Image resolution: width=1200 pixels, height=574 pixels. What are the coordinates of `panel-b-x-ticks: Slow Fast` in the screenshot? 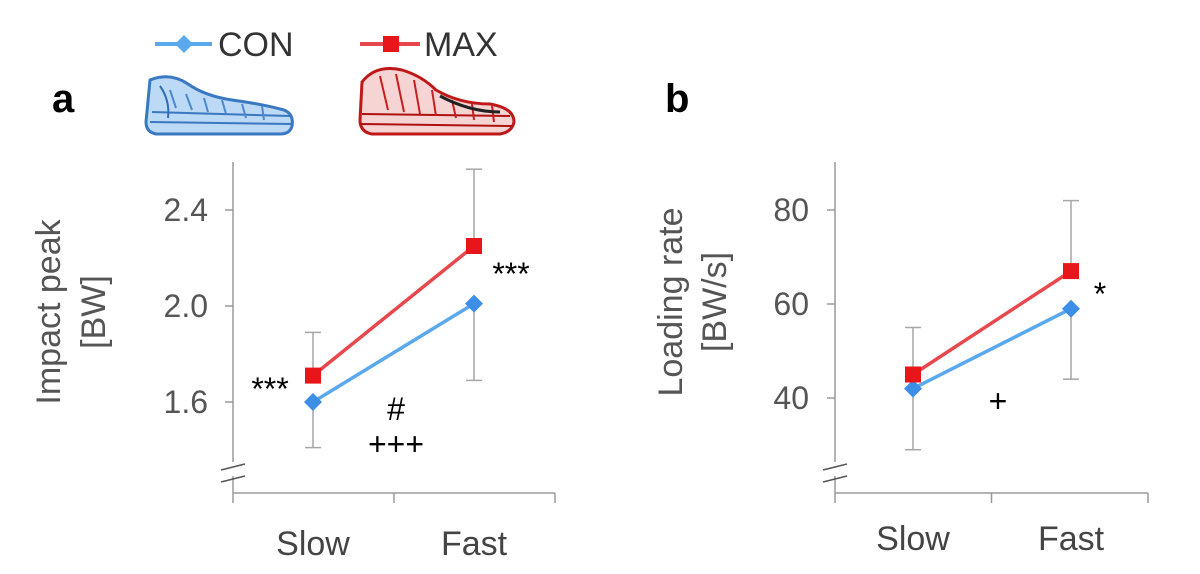 It's located at (990, 539).